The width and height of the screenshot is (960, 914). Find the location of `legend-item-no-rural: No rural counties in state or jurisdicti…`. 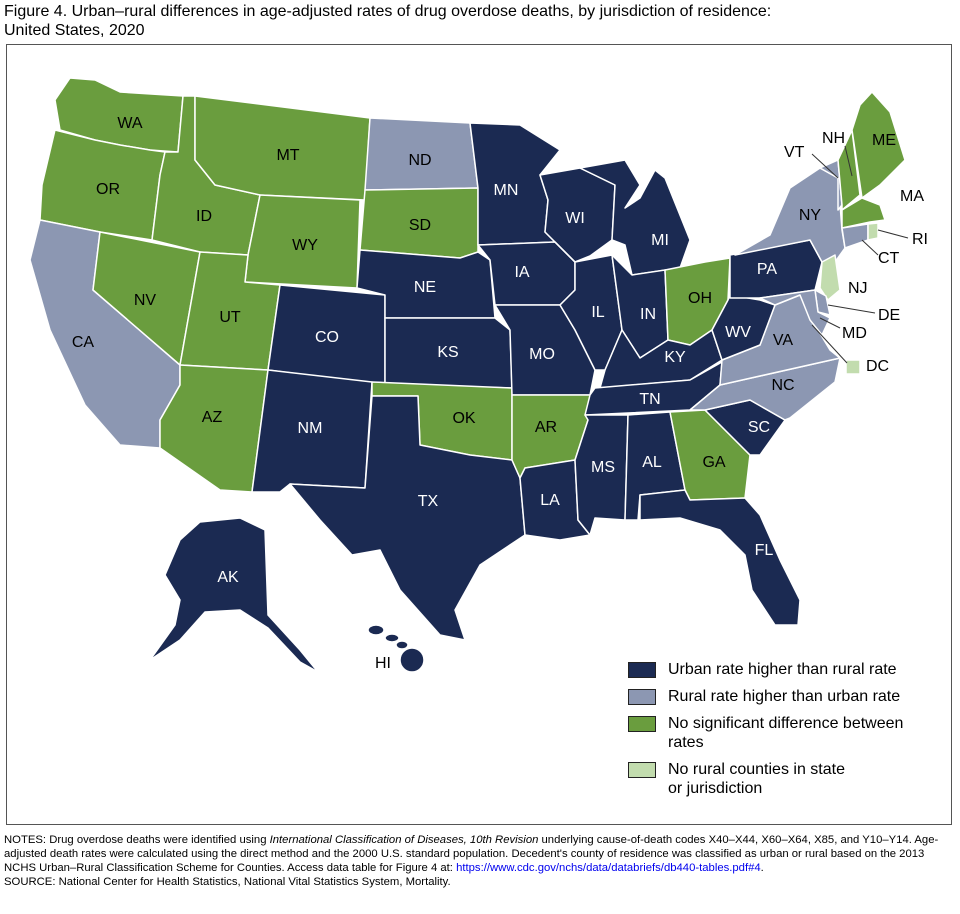

legend-item-no-rural: No rural counties in state or jurisdicti… is located at coordinates (788, 779).